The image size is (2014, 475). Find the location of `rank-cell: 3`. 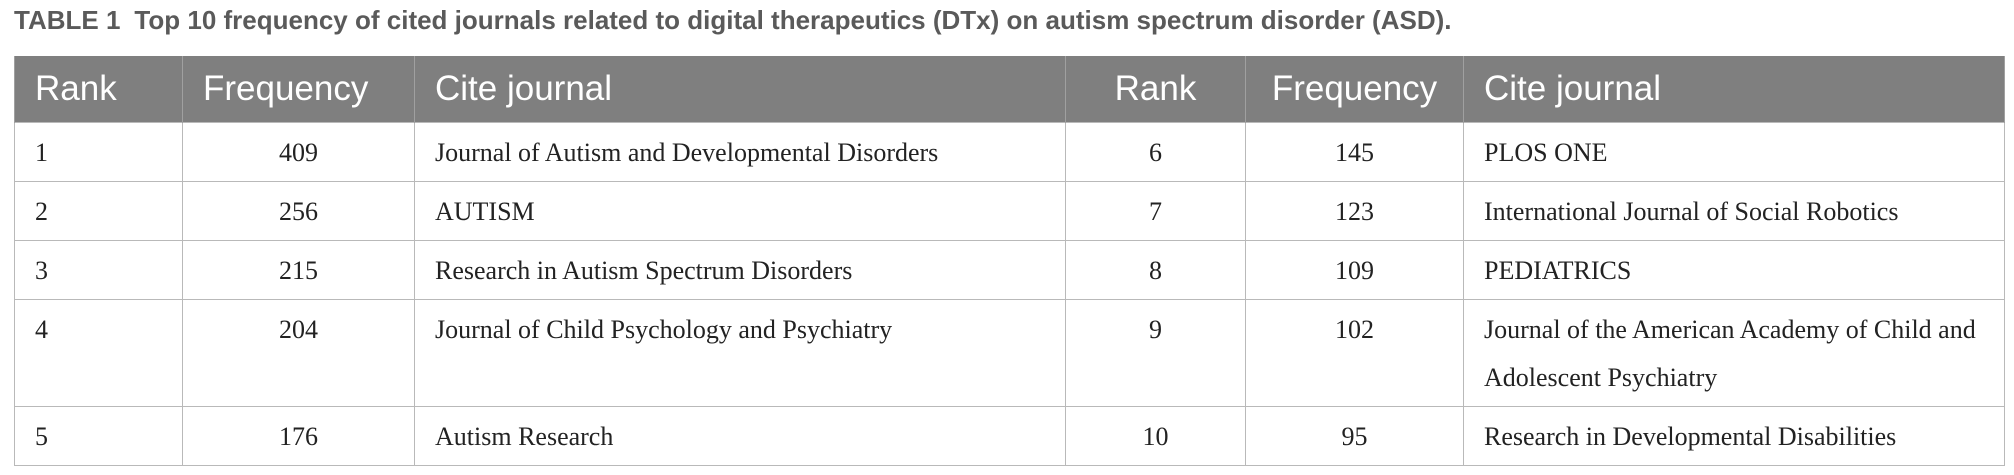

rank-cell: 3 is located at coordinates (98, 270).